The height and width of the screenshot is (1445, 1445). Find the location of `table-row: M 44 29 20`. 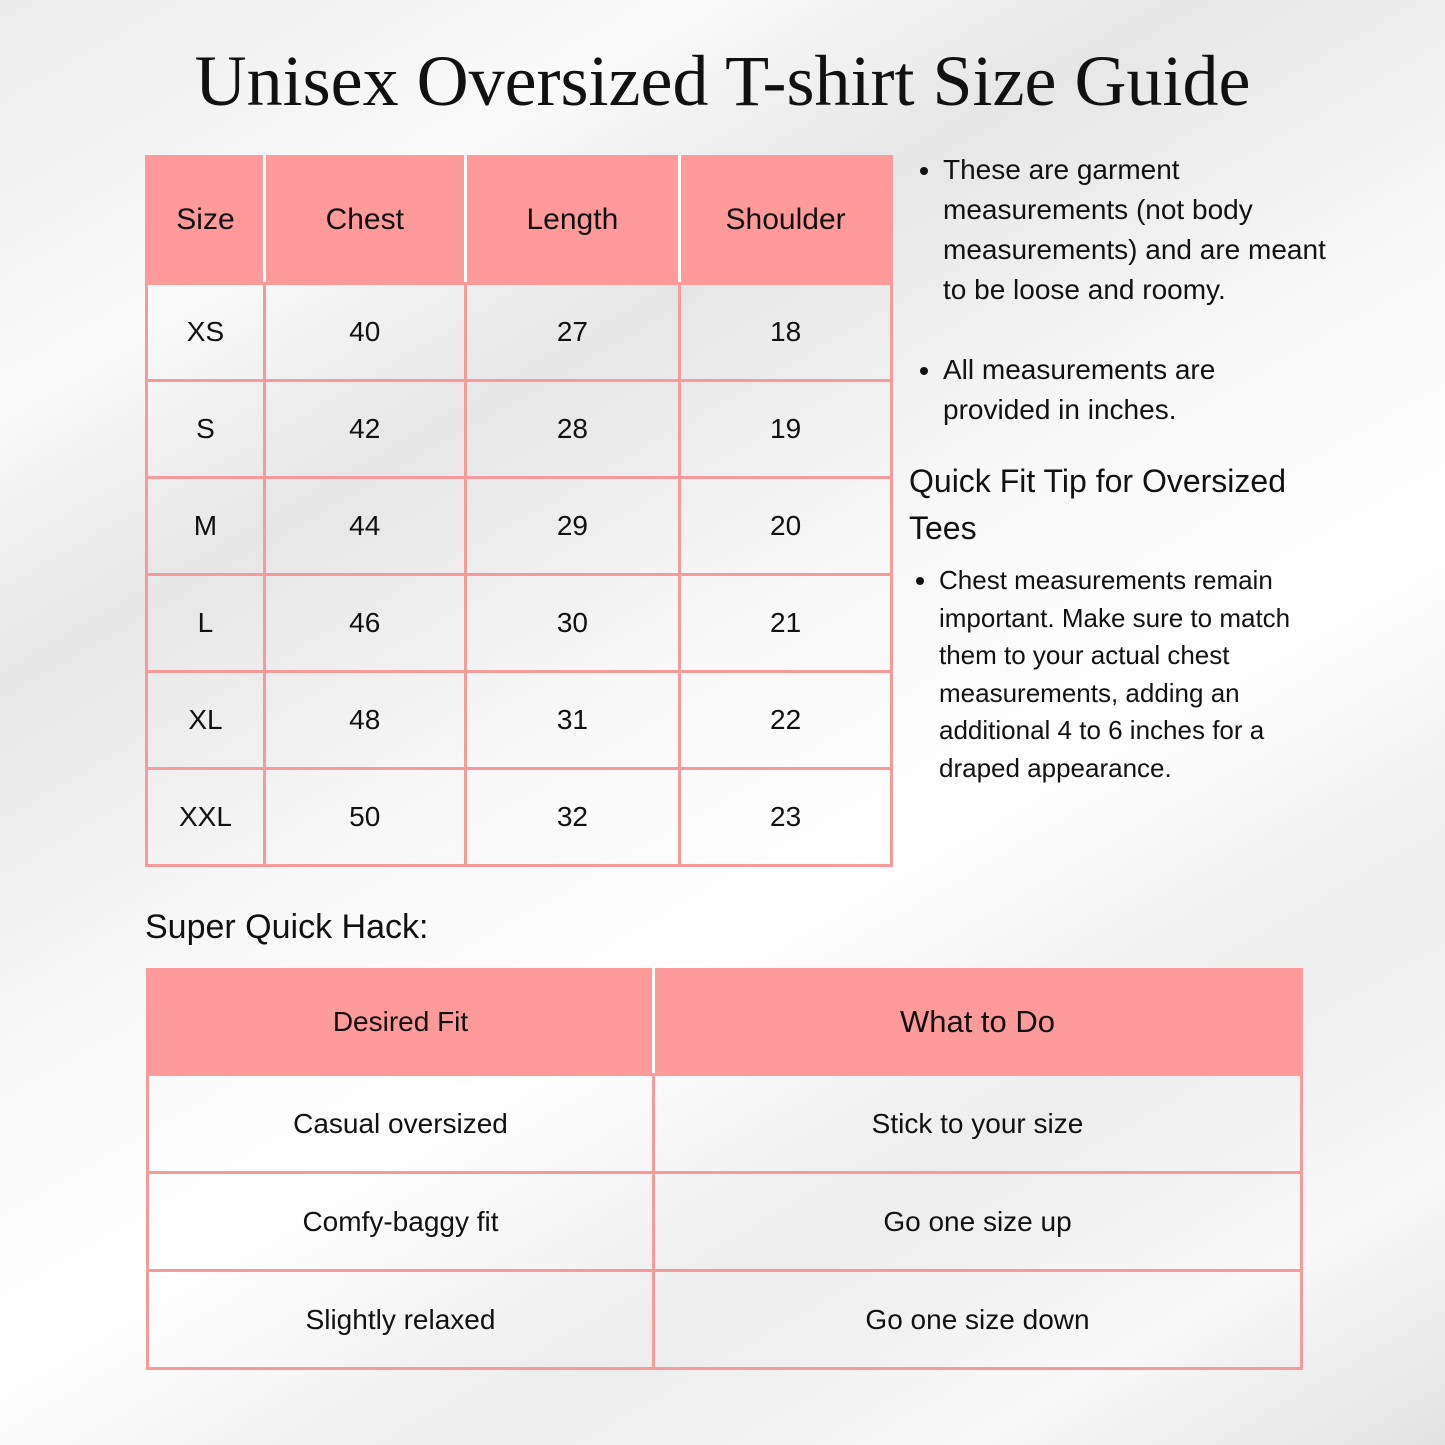

table-row: M 44 29 20 is located at coordinates (519, 526).